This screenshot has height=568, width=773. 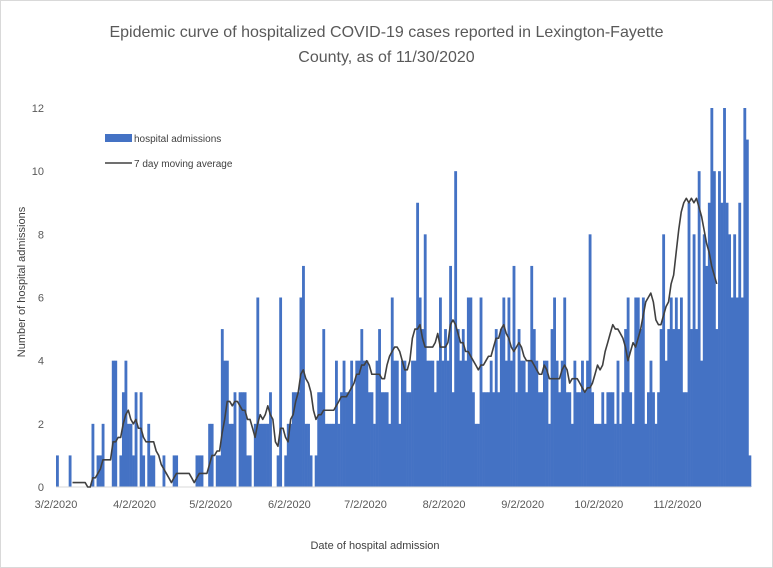 I want to click on x-tick-label: 6/2/2020, so click(x=289, y=505).